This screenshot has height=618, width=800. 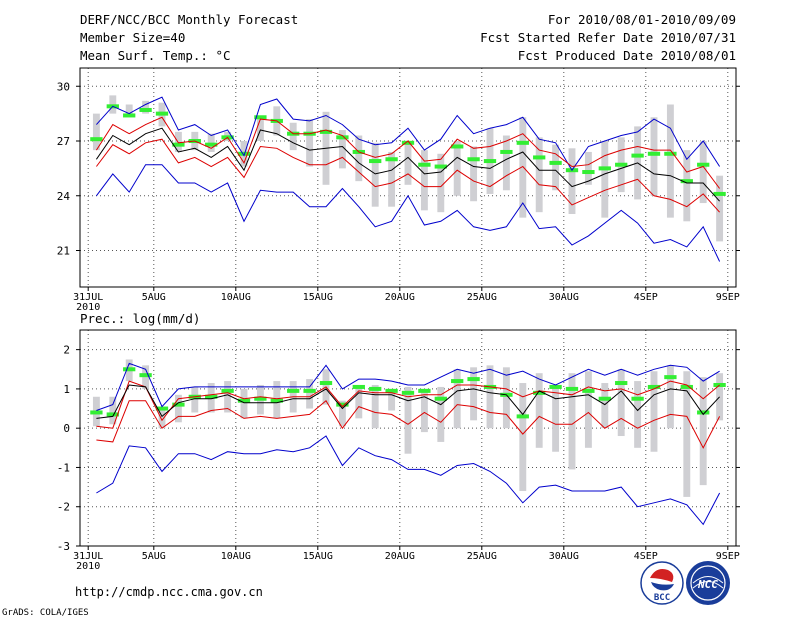 I want to click on y-tick-label: 30, so click(x=63, y=86).